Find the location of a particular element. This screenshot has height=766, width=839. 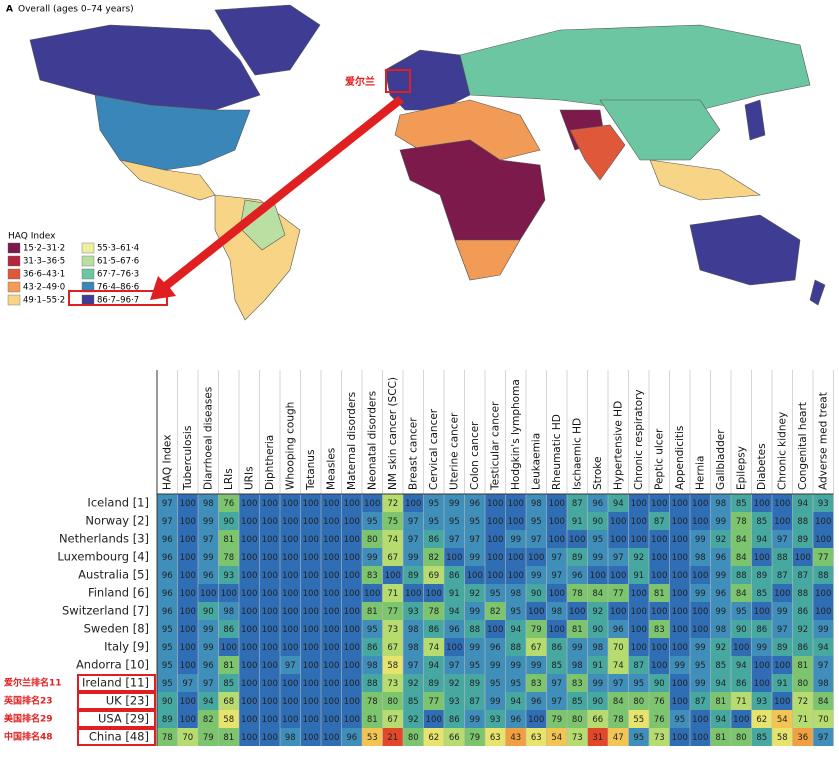

greenland is located at coordinates (267, 40).